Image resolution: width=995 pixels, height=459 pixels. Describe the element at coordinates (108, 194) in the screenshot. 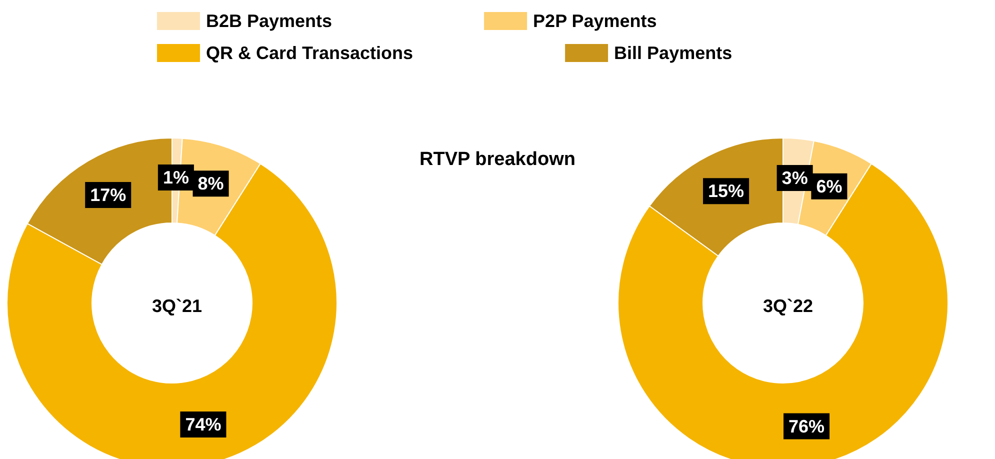

I see `data-label: 17%` at that location.